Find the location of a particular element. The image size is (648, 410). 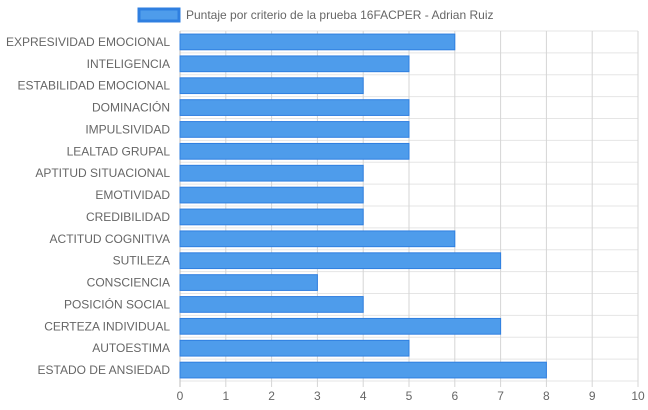

x-tick-label: 8 is located at coordinates (546, 396).